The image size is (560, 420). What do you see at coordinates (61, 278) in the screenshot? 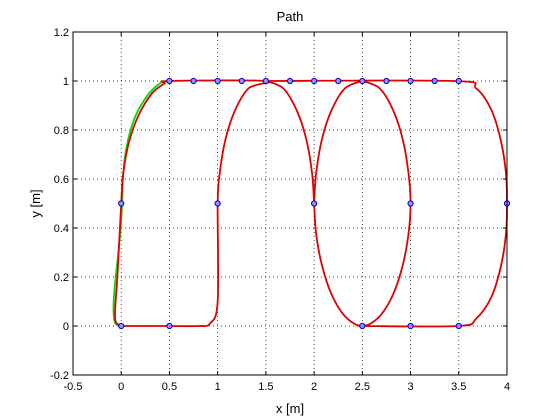
I see `y-tick-label: 0.2` at bounding box center [61, 278].